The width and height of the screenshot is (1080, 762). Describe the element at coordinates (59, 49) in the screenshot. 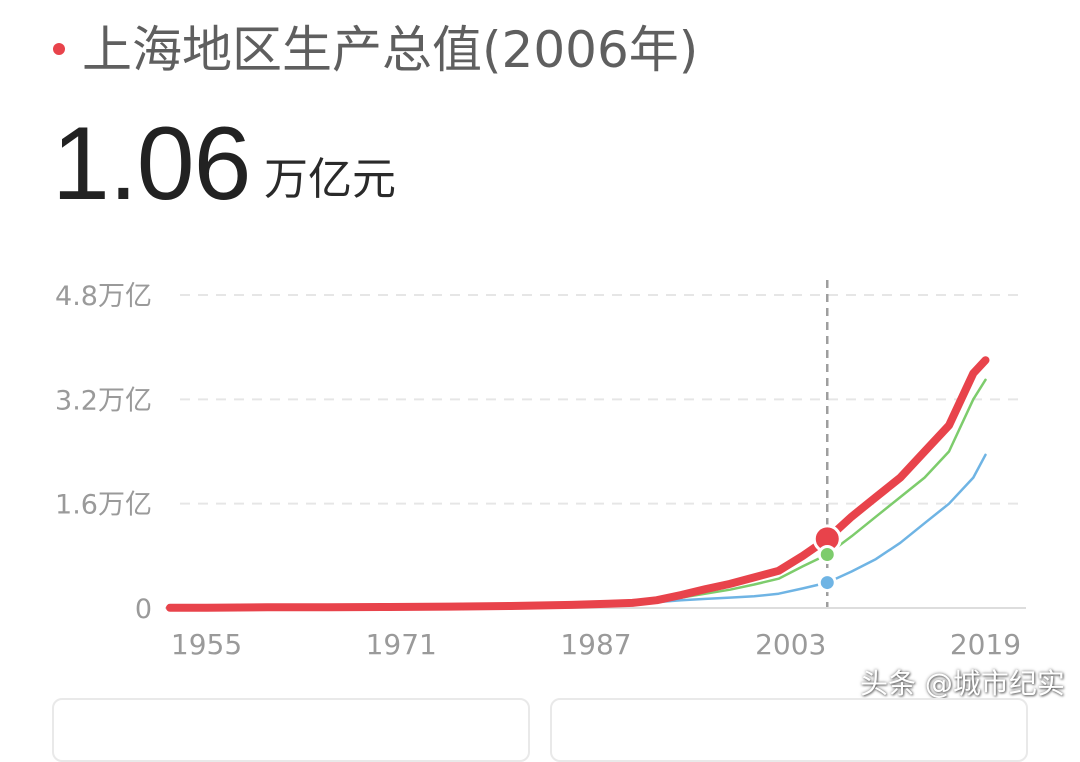

I see `title-dot-icon` at that location.